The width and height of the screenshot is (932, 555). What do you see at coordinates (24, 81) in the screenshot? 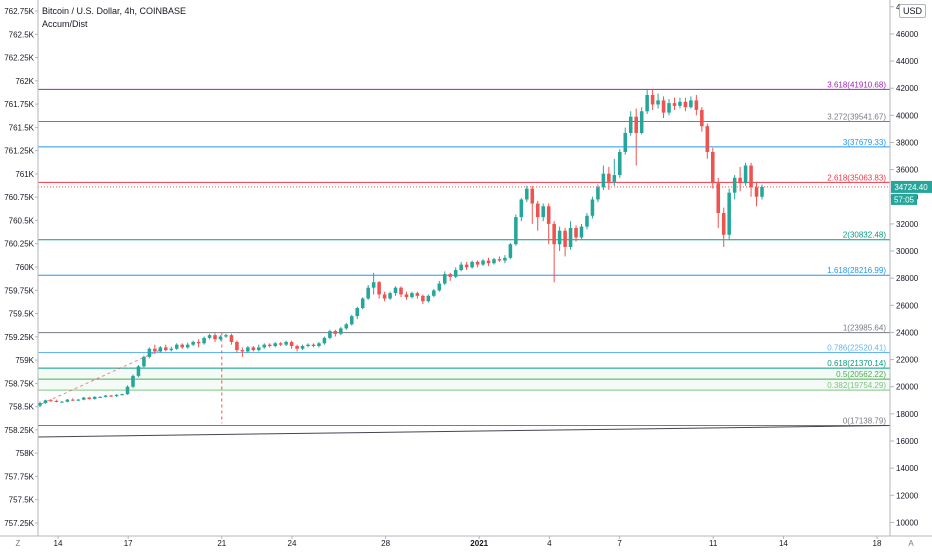
I see `left-tick-label: 762K` at bounding box center [24, 81].